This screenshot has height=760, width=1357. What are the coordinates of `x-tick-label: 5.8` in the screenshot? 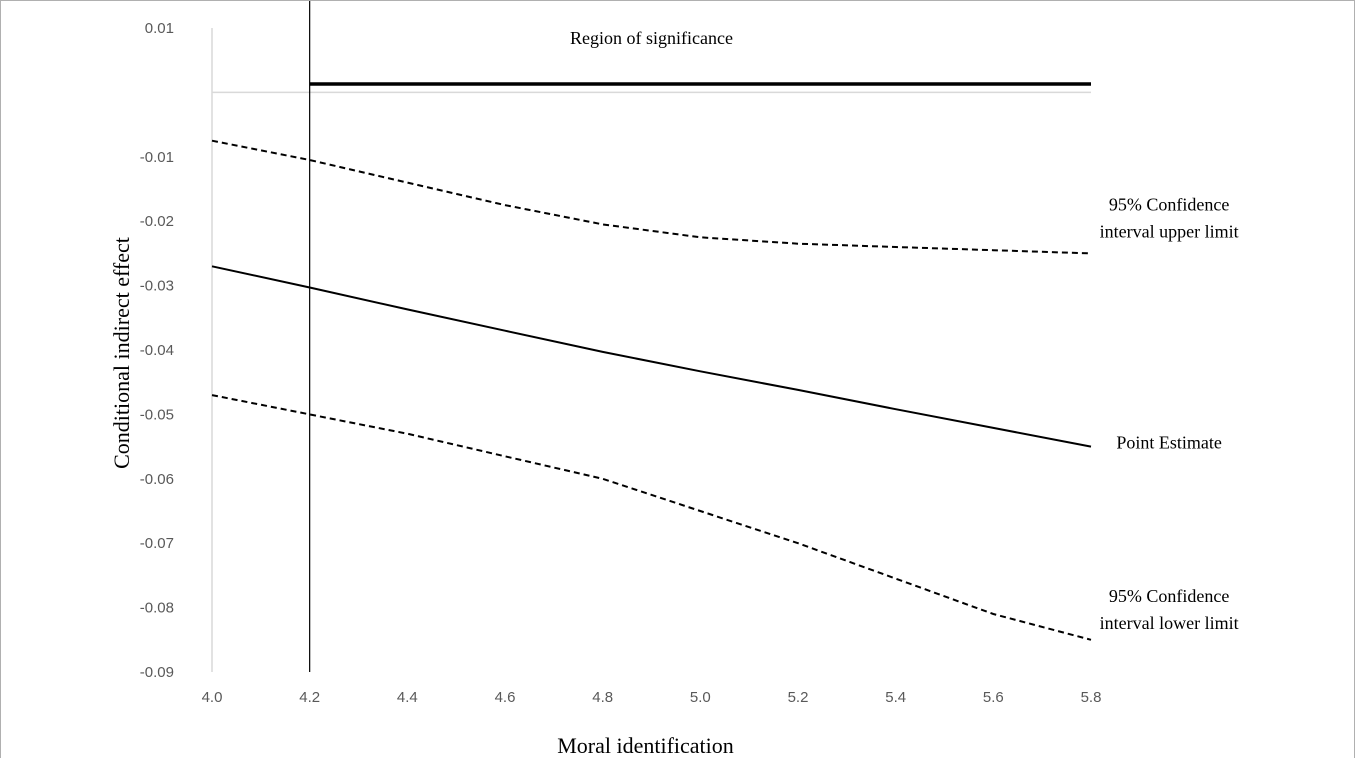 It's located at (1091, 697).